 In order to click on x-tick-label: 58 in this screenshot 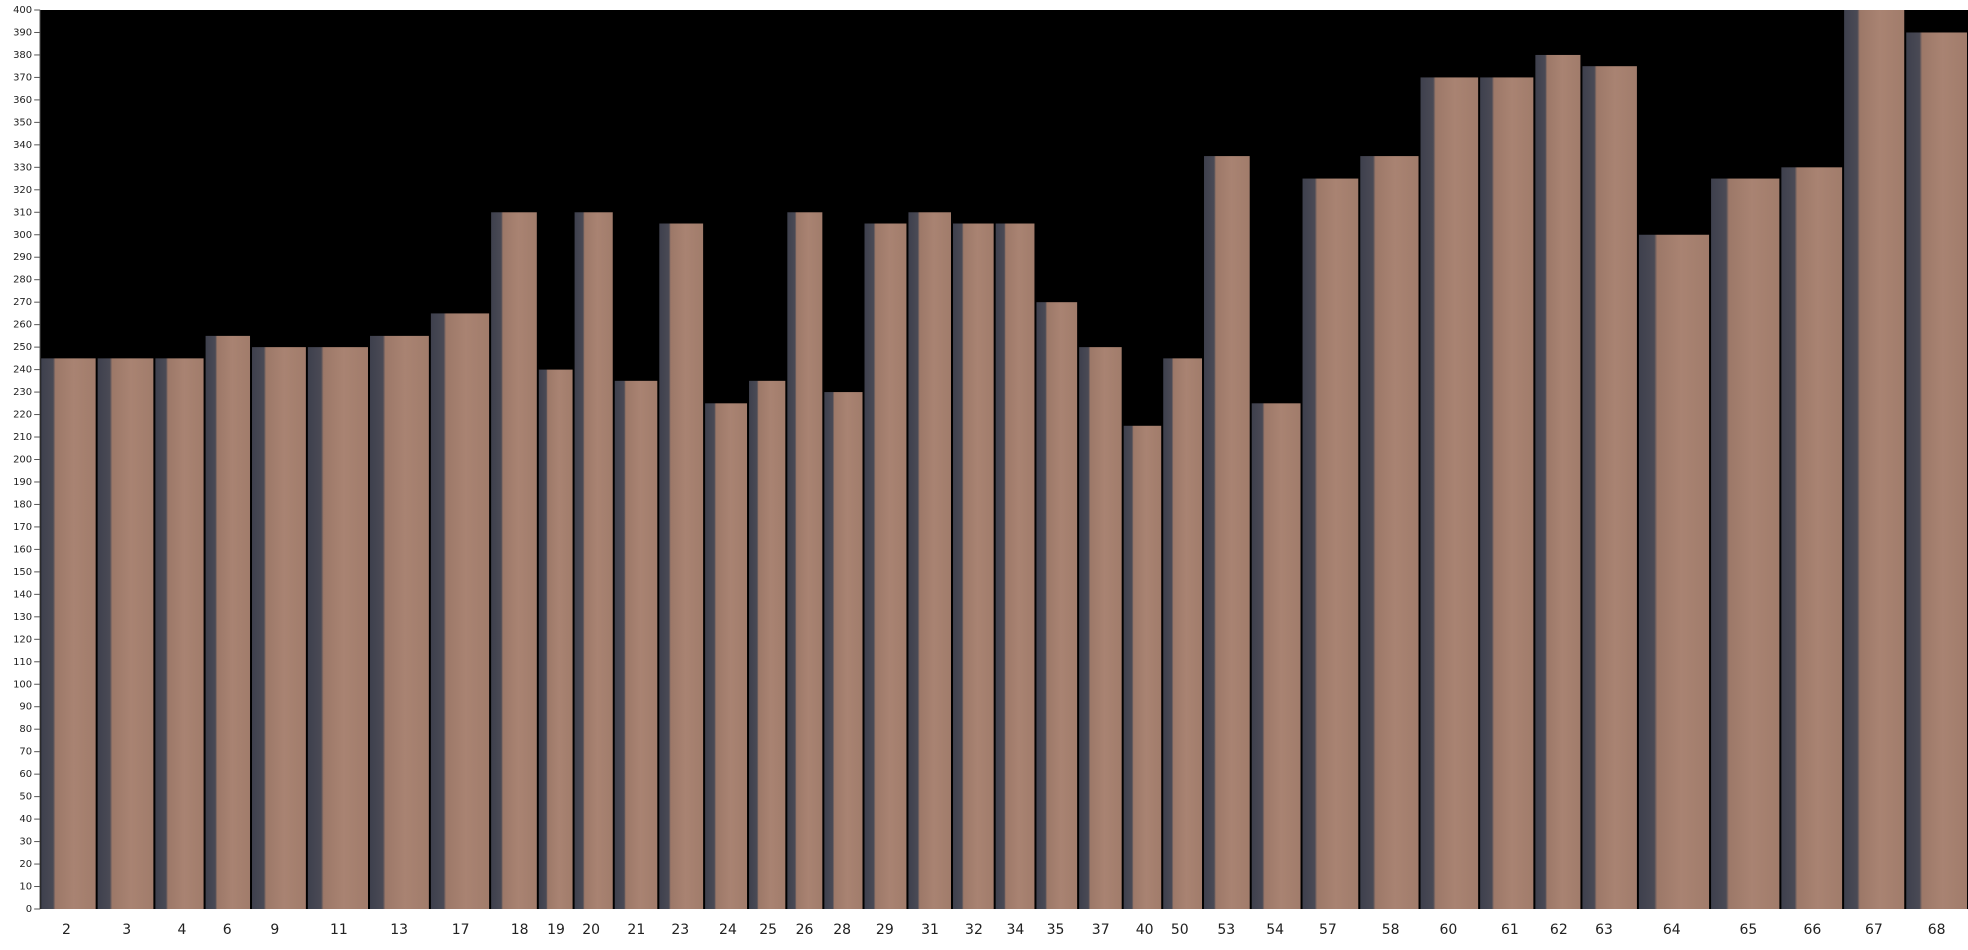, I will do `click(1391, 930)`.